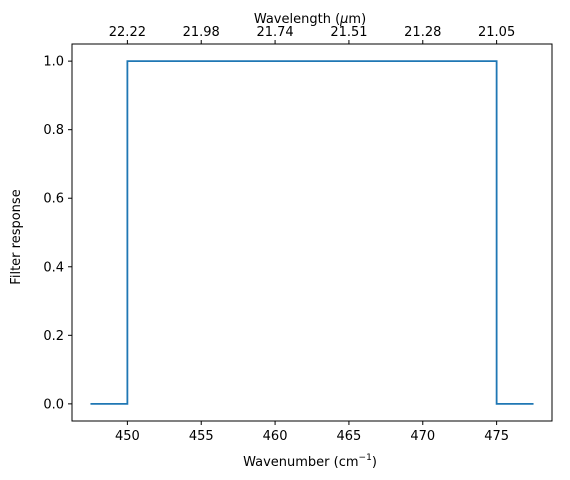  Describe the element at coordinates (349, 436) in the screenshot. I see `x-tick-label: 465` at that location.